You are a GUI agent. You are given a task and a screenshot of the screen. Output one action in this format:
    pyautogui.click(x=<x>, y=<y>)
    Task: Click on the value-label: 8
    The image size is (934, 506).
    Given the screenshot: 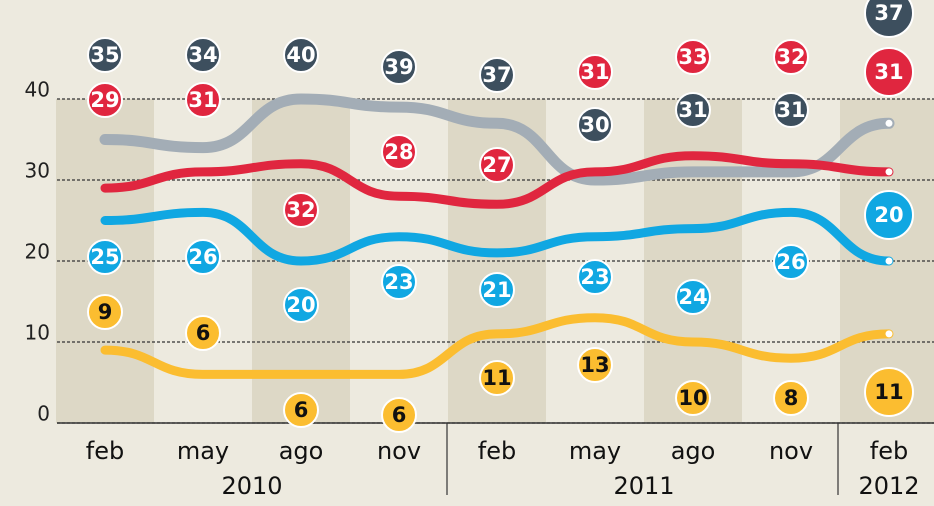 What is the action you would take?
    pyautogui.click(x=791, y=398)
    